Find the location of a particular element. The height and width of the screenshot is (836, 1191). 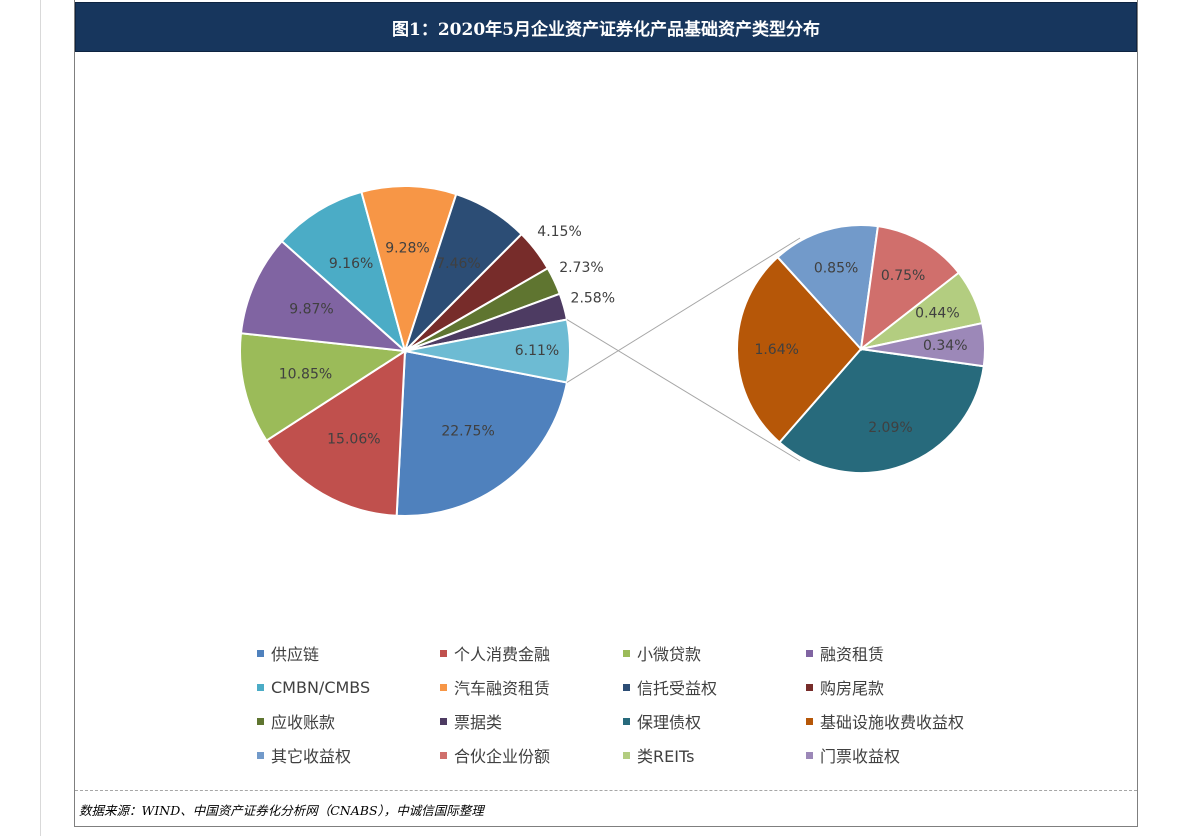

legend-label: 信托受益权 is located at coordinates (677, 688).